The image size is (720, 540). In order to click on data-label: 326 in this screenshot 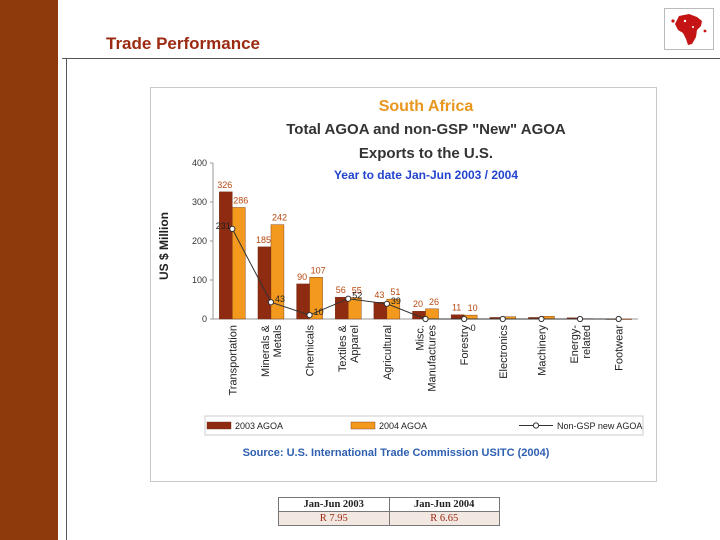, I will do `click(224, 185)`.